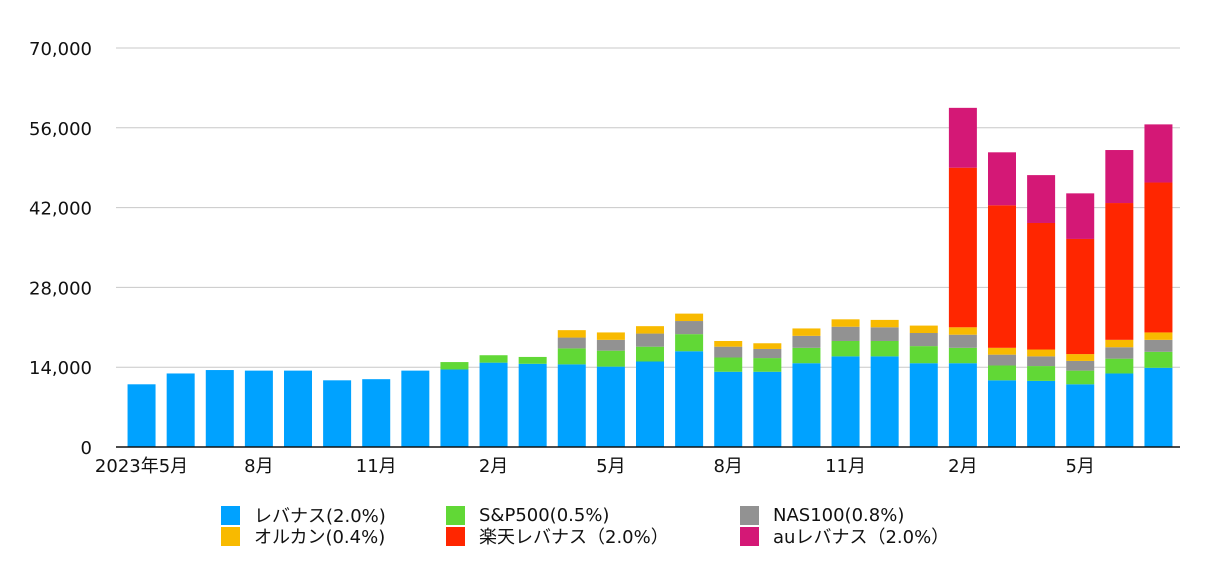 The image size is (1220, 568). What do you see at coordinates (141, 466) in the screenshot?
I see `x-tick-label: 2023年5月` at bounding box center [141, 466].